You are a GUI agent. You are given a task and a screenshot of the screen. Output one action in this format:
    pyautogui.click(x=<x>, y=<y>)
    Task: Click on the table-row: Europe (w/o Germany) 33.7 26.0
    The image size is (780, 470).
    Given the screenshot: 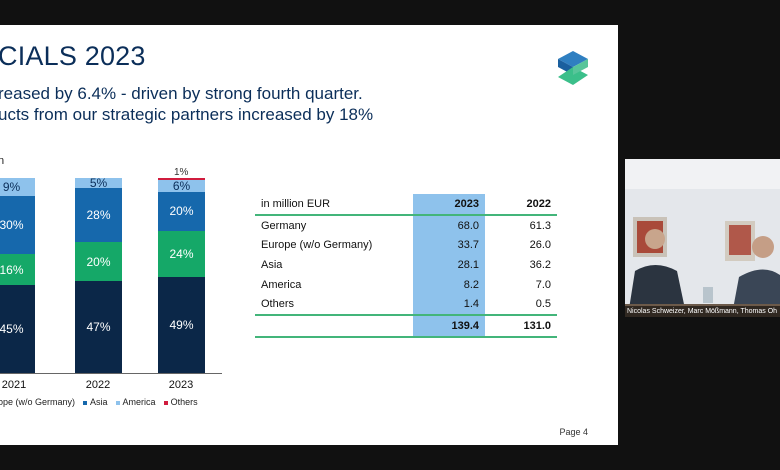 What is the action you would take?
    pyautogui.click(x=406, y=245)
    